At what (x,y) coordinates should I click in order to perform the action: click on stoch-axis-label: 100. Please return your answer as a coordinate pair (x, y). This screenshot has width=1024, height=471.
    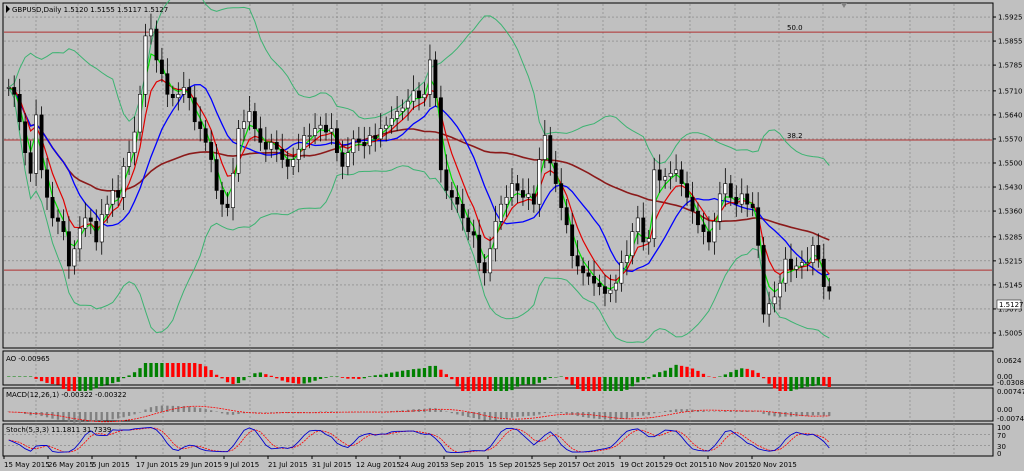
    Looking at the image, I should click on (1003, 428).